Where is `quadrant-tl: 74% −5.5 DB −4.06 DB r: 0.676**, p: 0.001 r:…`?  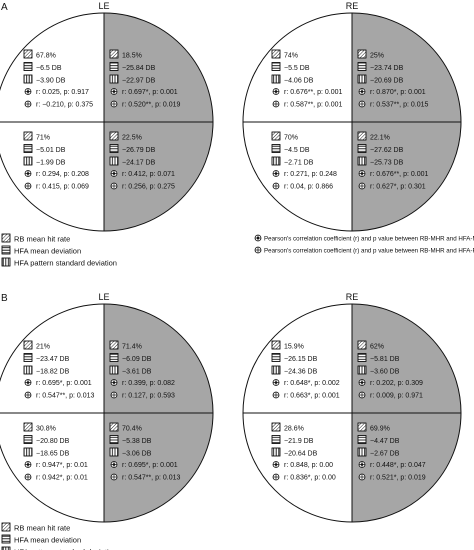 quadrant-tl: 74% −5.5 DB −4.06 DB r: 0.676**, p: 0.001 r:… is located at coordinates (306, 79).